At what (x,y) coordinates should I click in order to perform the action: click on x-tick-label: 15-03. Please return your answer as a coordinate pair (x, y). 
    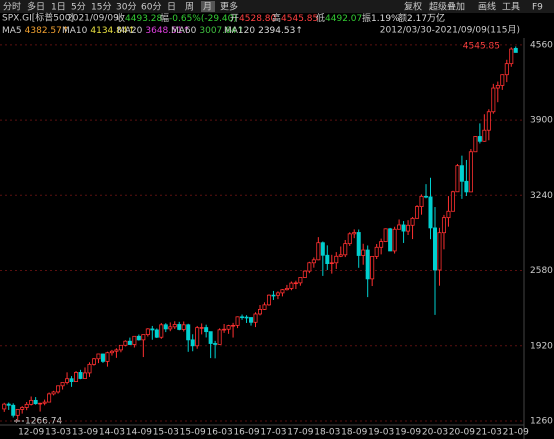
    Looking at the image, I should click on (166, 433).